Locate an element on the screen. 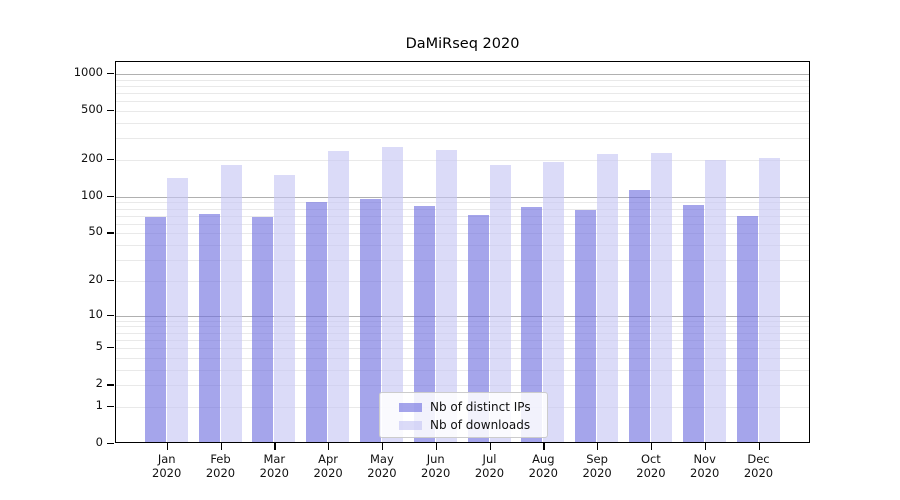 This screenshot has height=500, width=900. bar-distinct-ips-aug is located at coordinates (532, 324).